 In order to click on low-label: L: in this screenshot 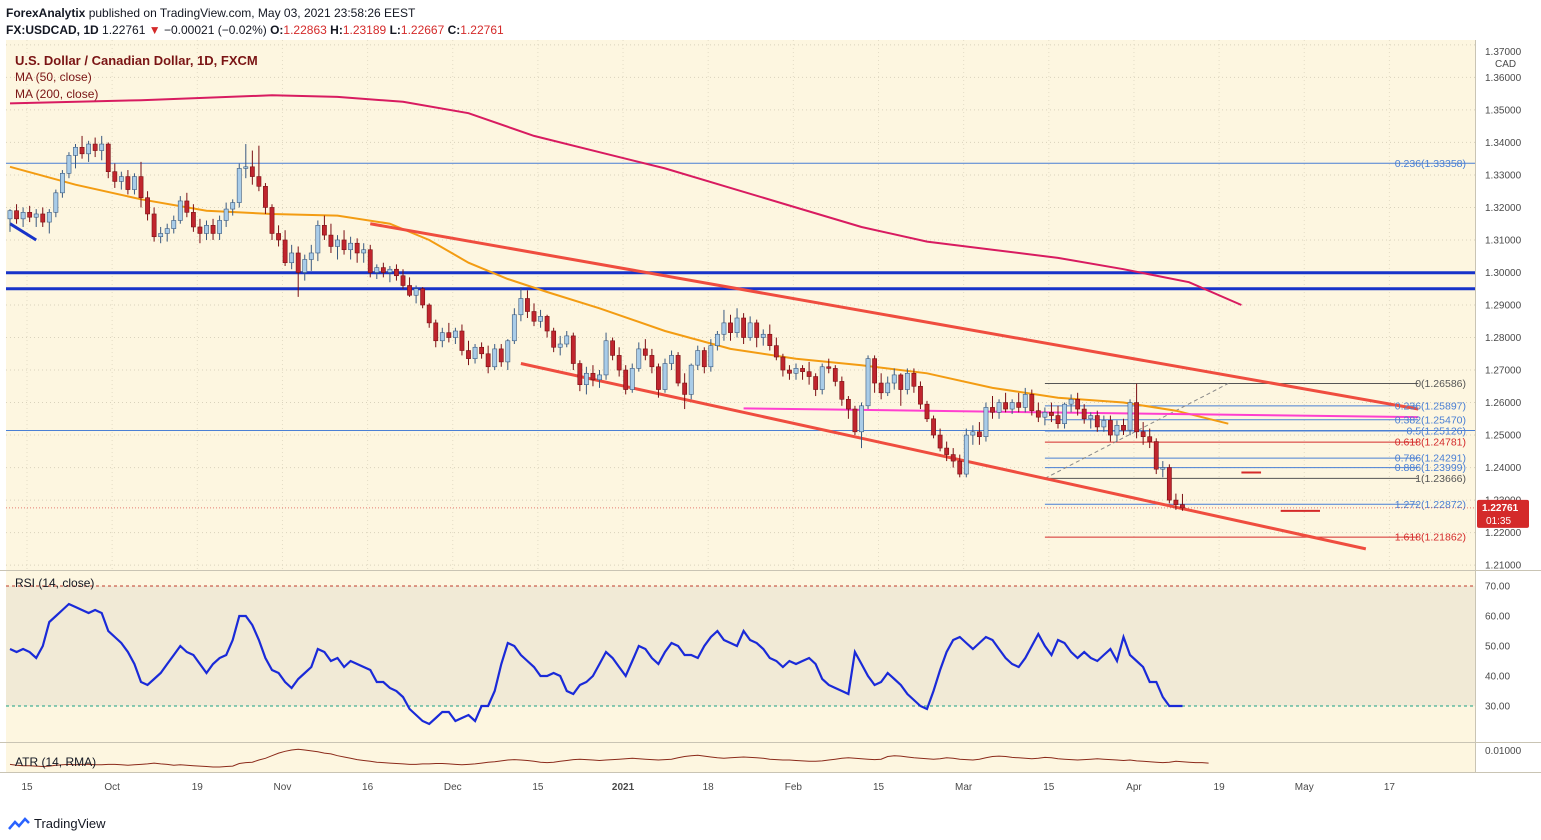, I will do `click(395, 30)`.